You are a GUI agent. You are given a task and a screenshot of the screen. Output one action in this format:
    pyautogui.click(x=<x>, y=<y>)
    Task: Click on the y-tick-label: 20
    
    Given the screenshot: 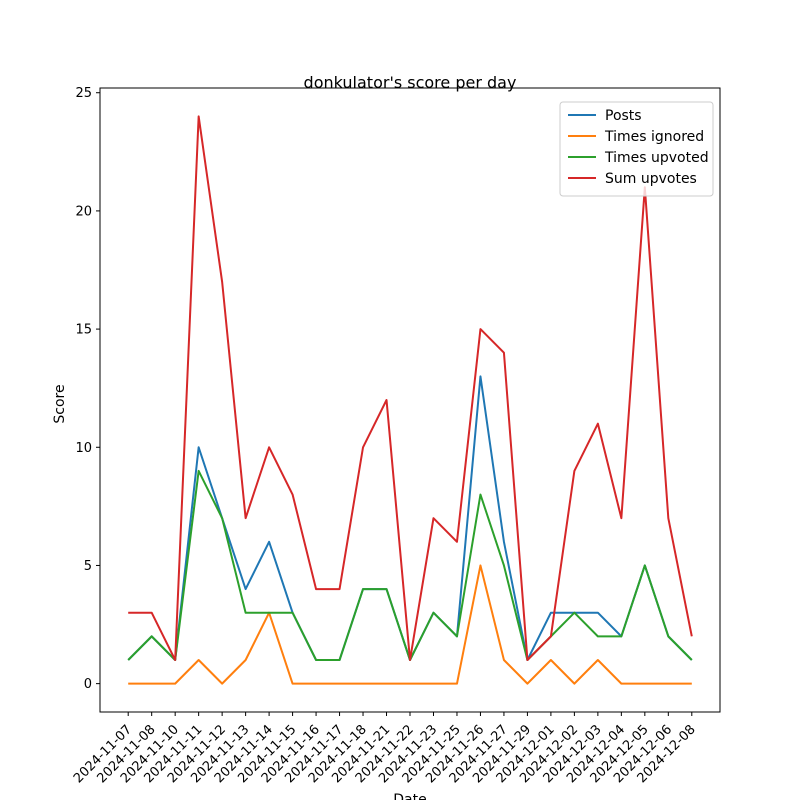 What is the action you would take?
    pyautogui.click(x=83, y=211)
    